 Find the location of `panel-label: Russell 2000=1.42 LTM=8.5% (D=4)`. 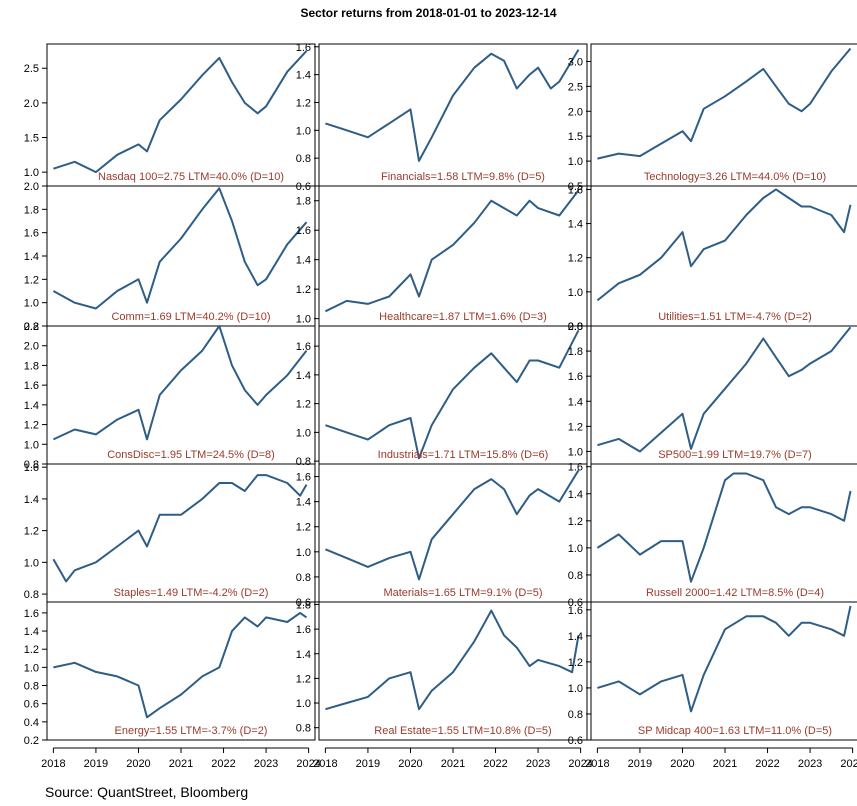

panel-label: Russell 2000=1.42 LTM=8.5% (D=4) is located at coordinates (735, 593).